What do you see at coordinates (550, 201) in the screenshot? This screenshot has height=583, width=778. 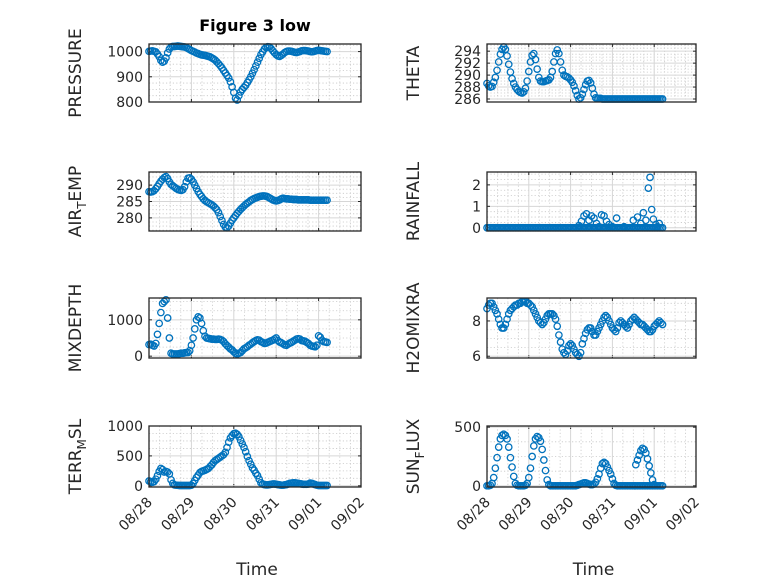 I see `subplot-rainfall: 0 1 2 RAINFALL` at bounding box center [550, 201].